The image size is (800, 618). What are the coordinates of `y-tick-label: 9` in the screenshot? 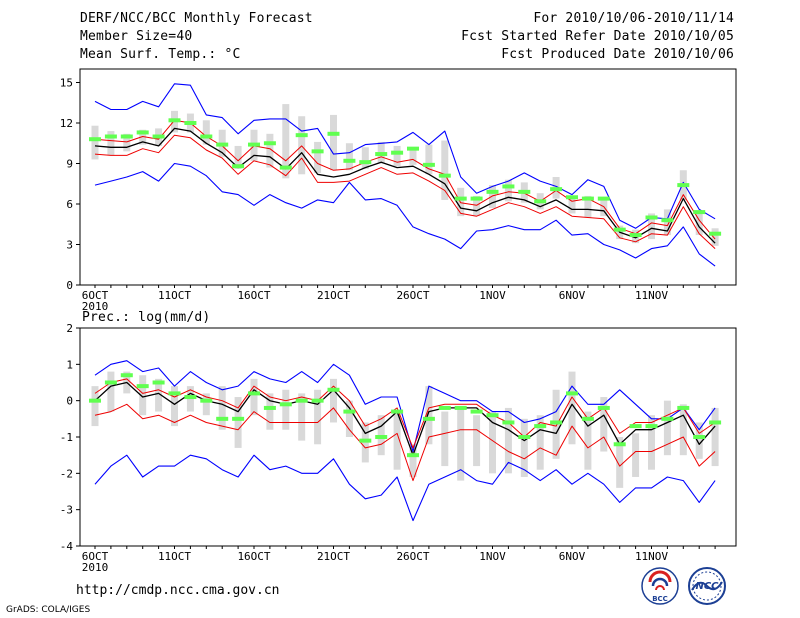 It's located at (69, 164).